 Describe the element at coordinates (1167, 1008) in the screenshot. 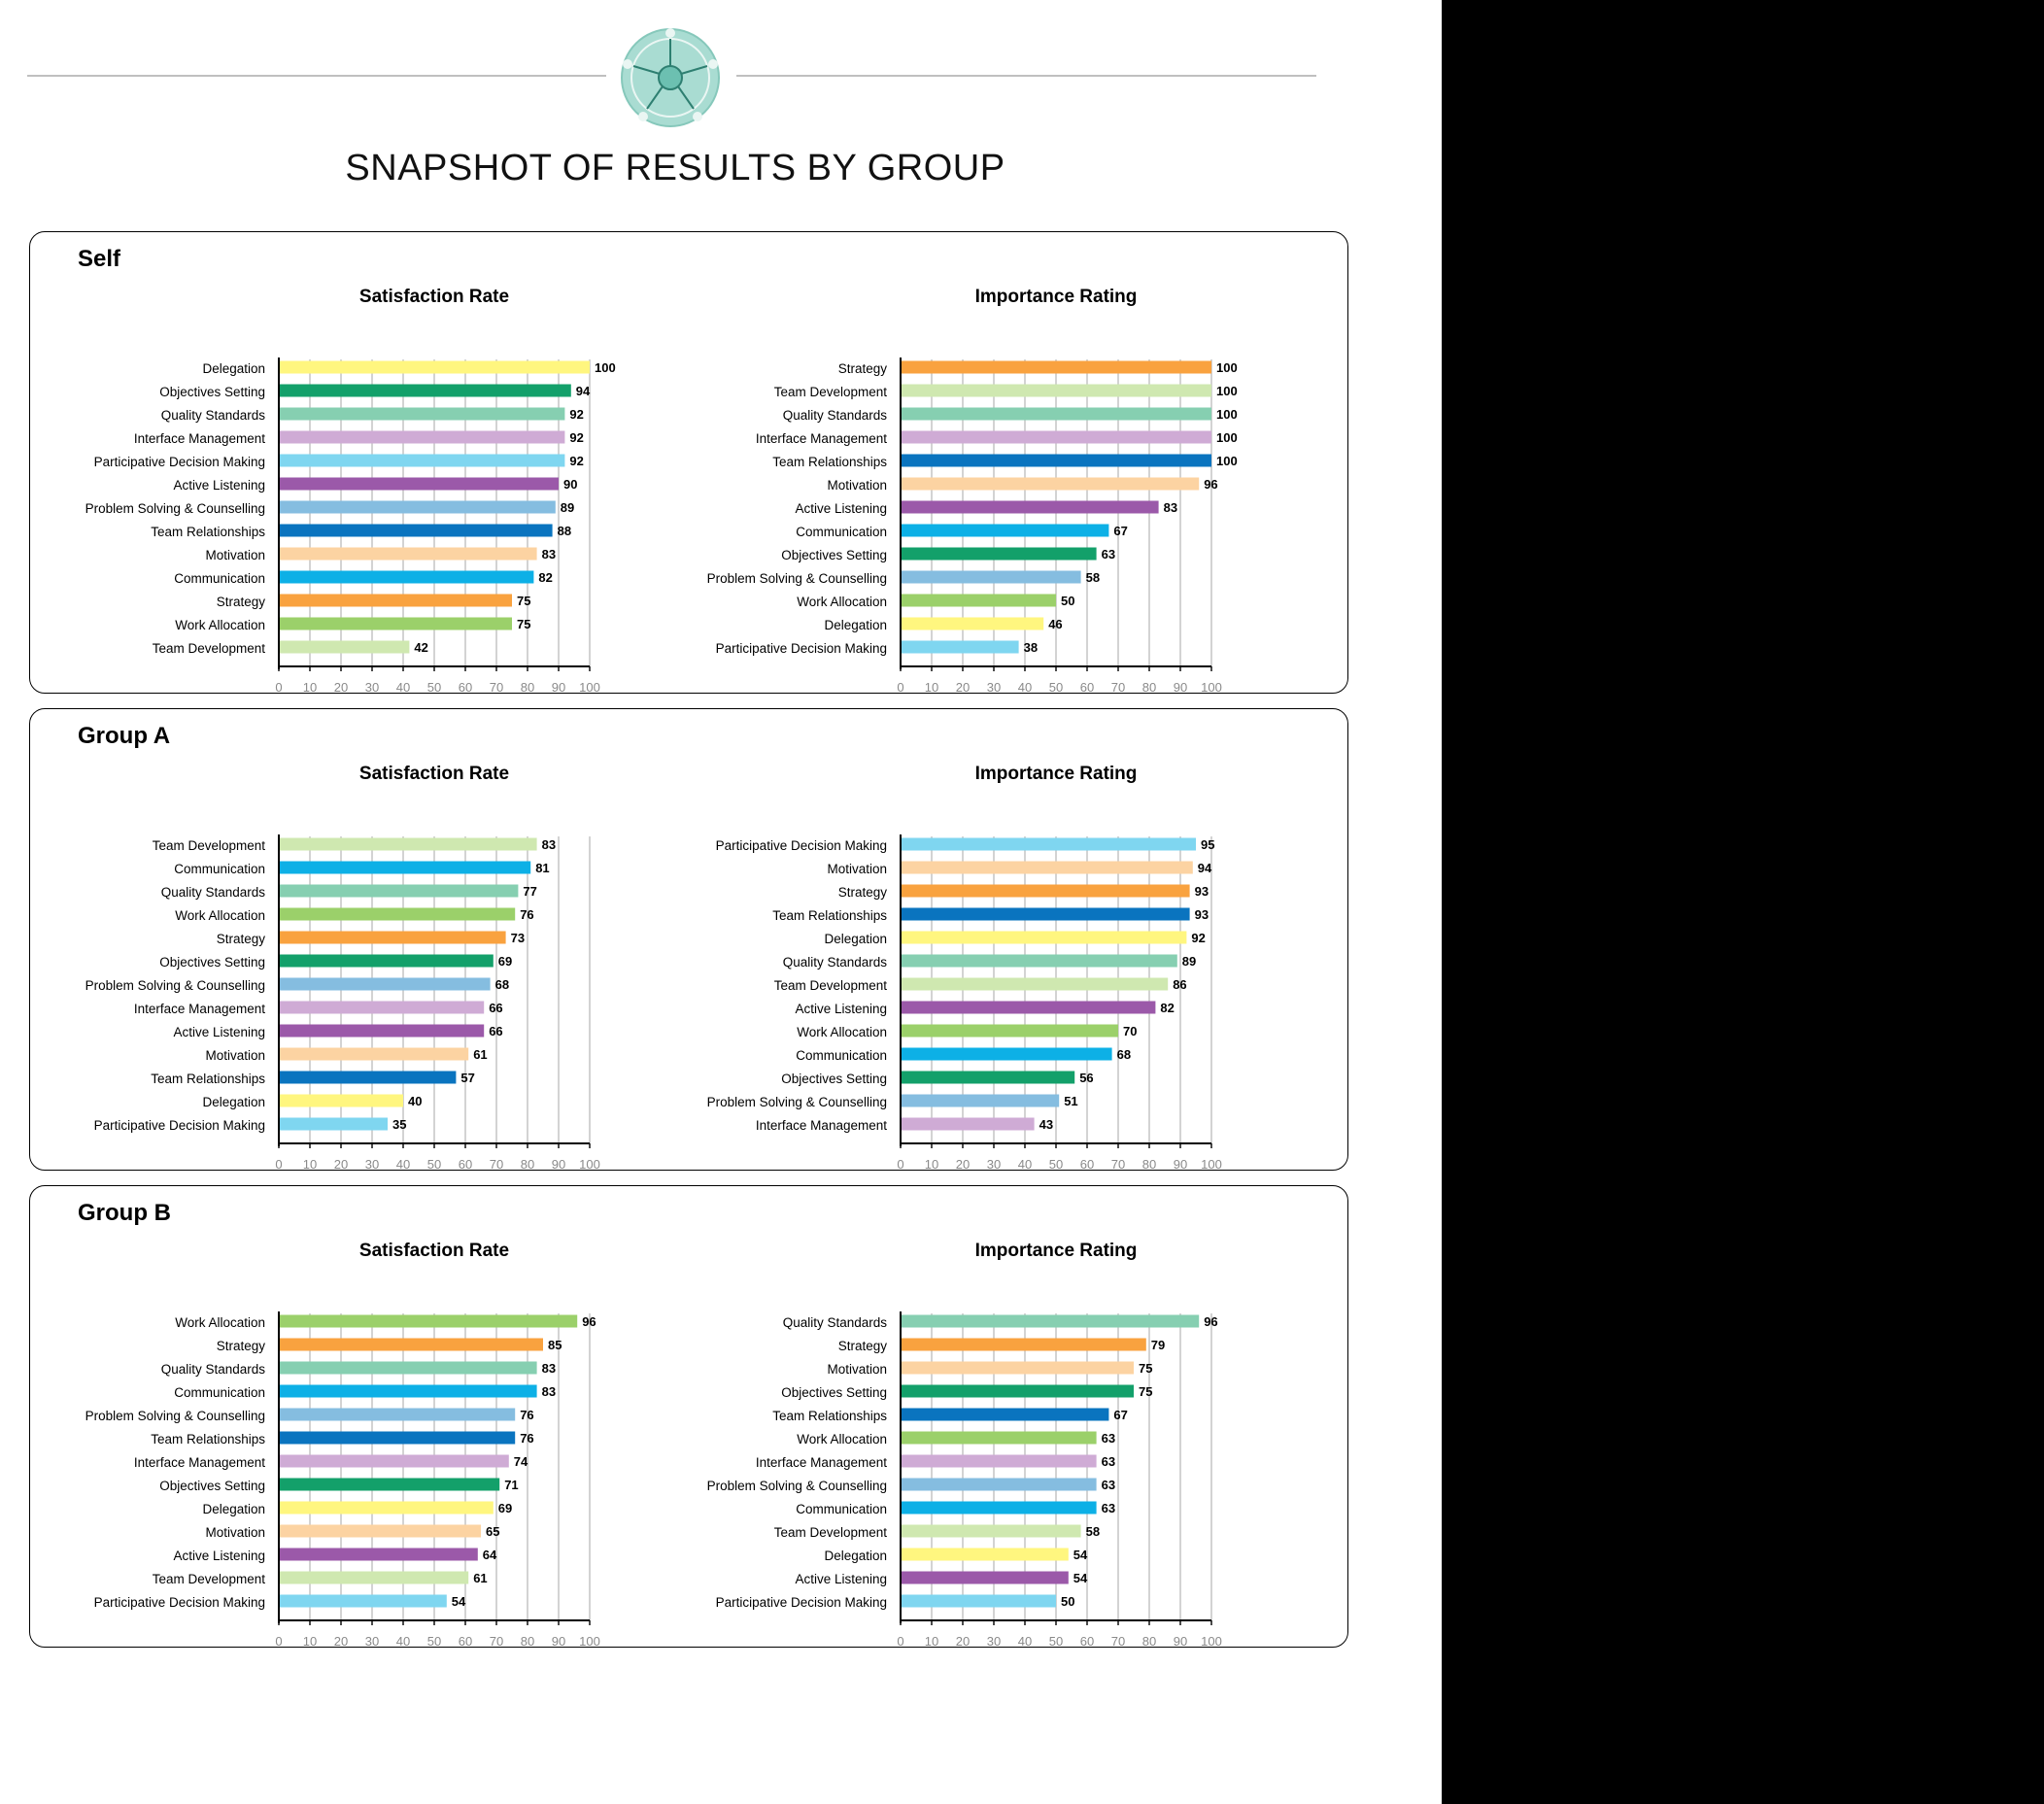

I see `data-label: 82` at that location.